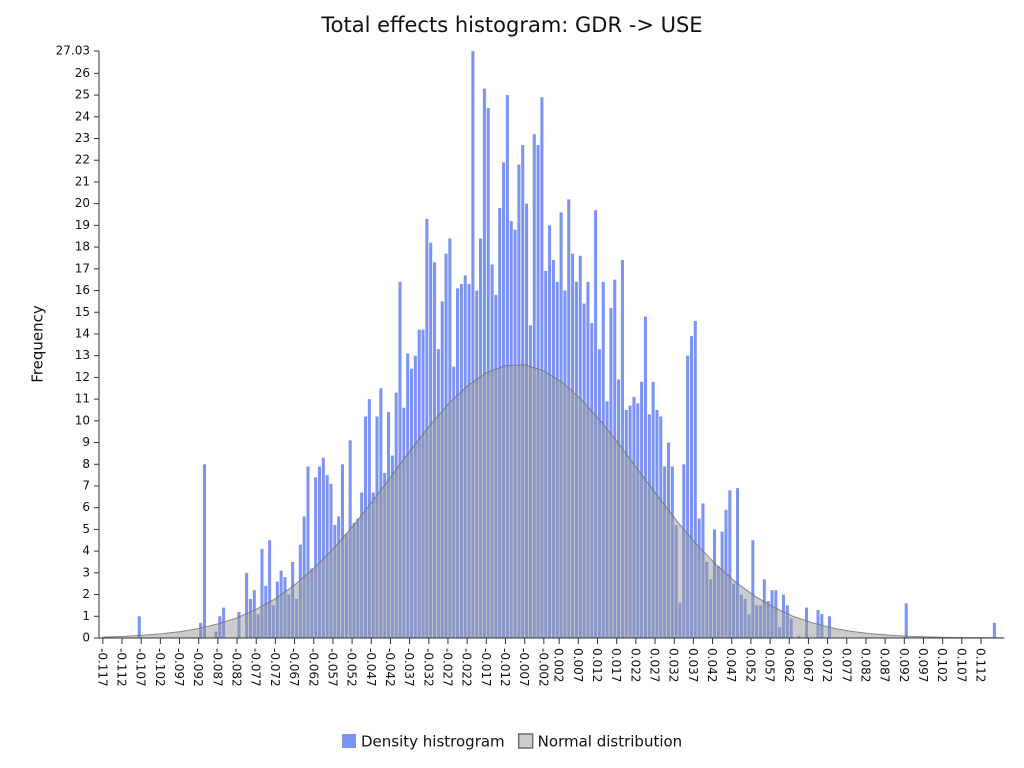 The height and width of the screenshot is (768, 1024). Describe the element at coordinates (86, 464) in the screenshot. I see `y-tick-label: 8` at that location.